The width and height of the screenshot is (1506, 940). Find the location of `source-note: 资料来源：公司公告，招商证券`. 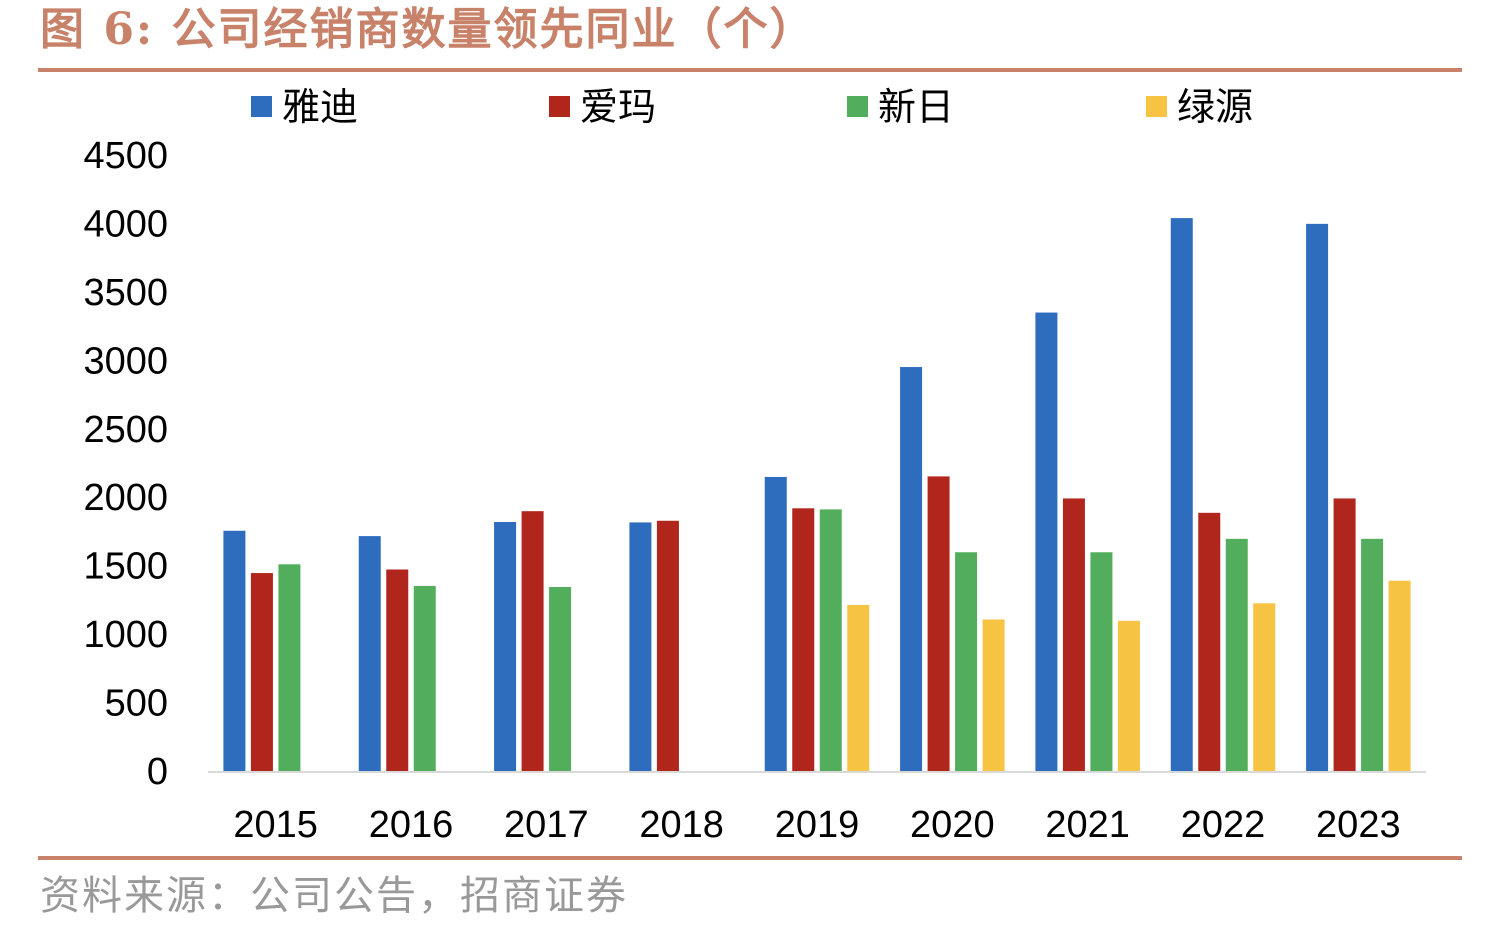

source-note: 资料来源：公司公告，招商证券 is located at coordinates (334, 896).